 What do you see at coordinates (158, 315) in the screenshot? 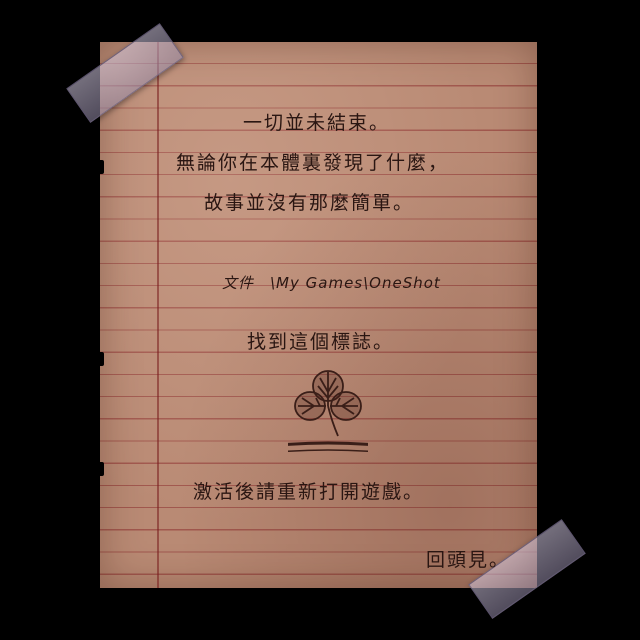
I see `margin-line` at bounding box center [158, 315].